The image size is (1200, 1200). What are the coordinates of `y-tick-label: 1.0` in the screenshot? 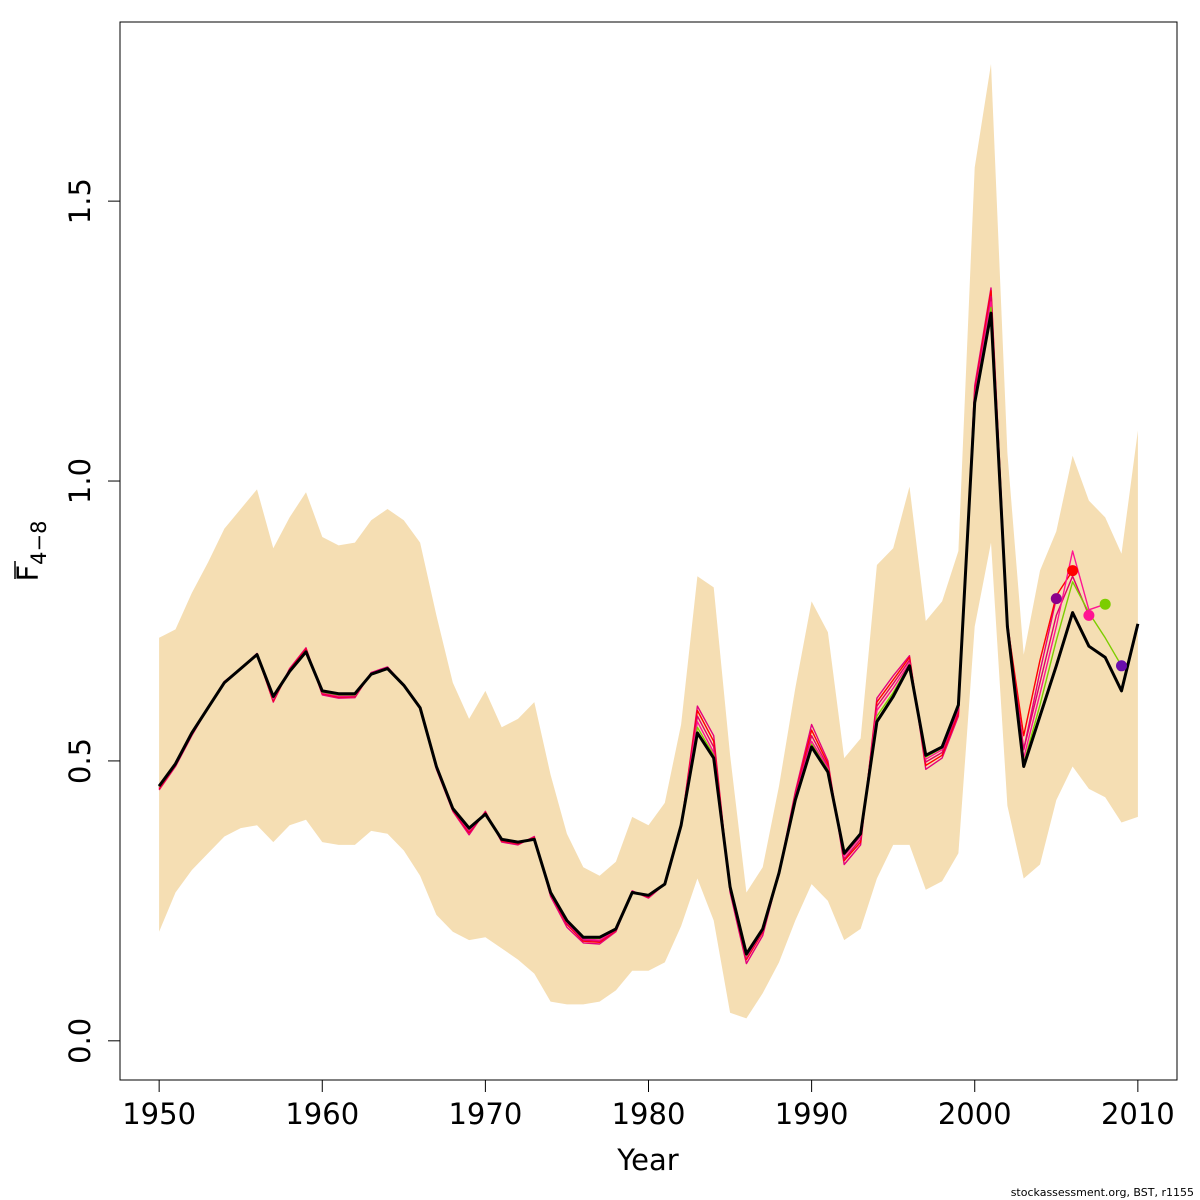 It's located at (80, 481).